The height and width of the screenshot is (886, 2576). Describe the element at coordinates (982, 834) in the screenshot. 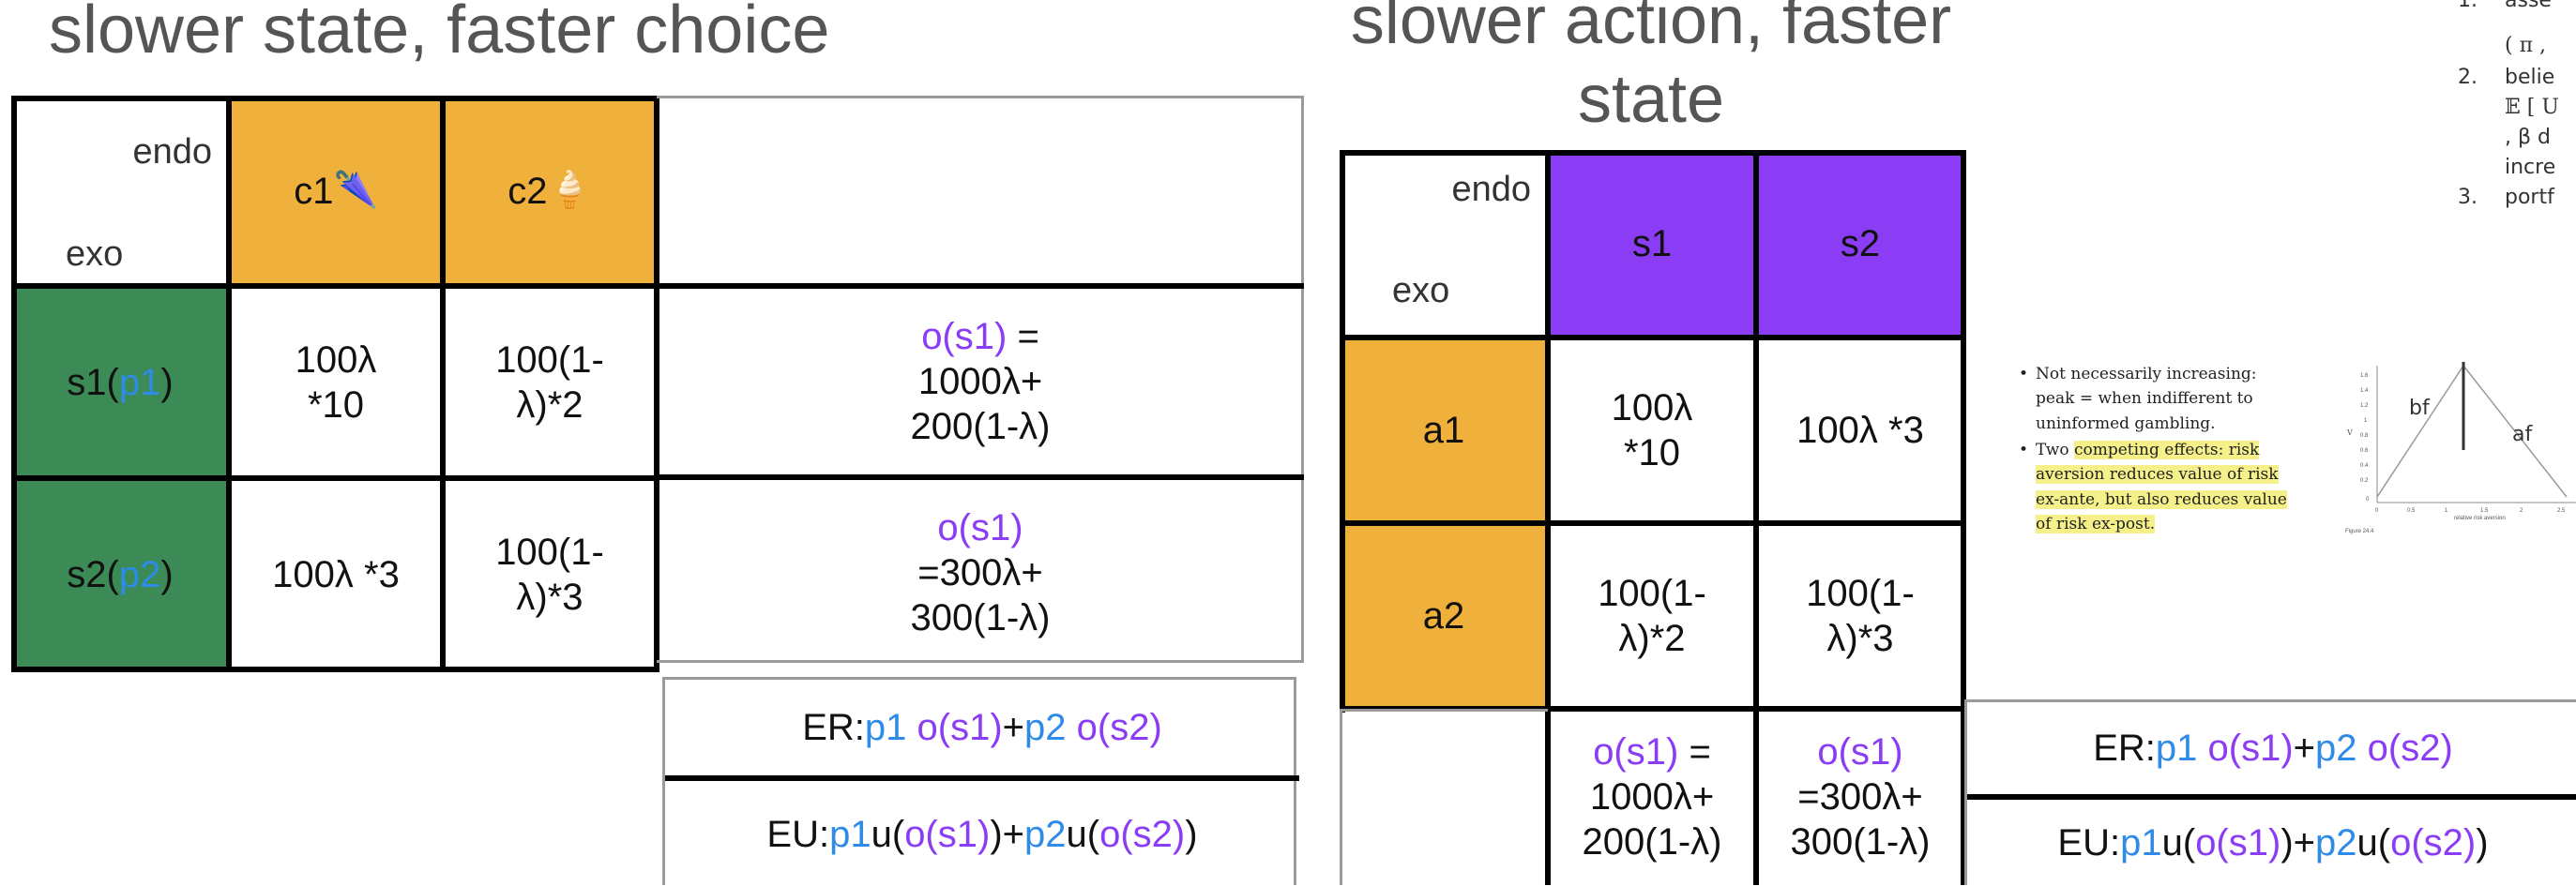

I see `left-expected-utility: EU: p1 u(o(s1))+ p2 u(o(s2))` at that location.